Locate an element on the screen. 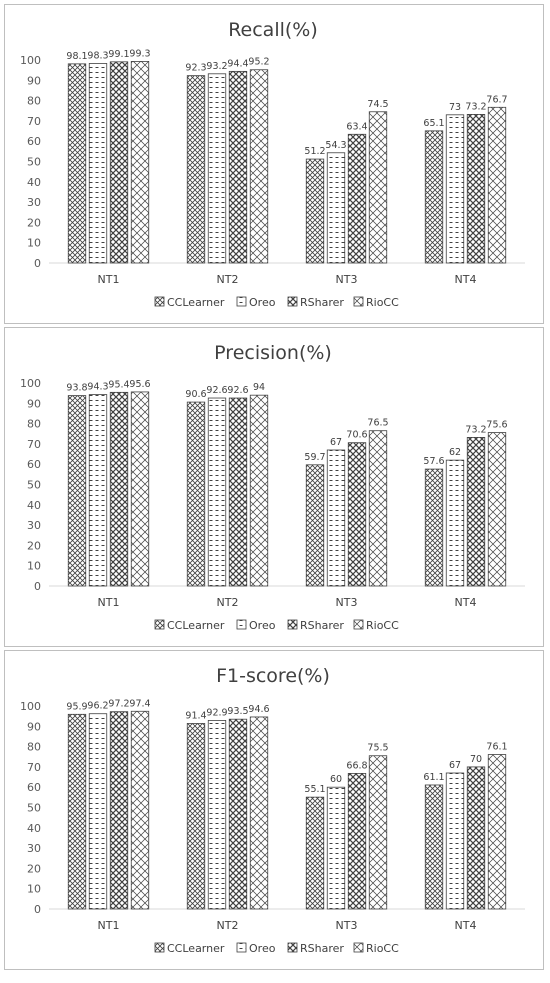 This screenshot has height=983, width=550. legend-label-riocc: RioCC is located at coordinates (382, 948).